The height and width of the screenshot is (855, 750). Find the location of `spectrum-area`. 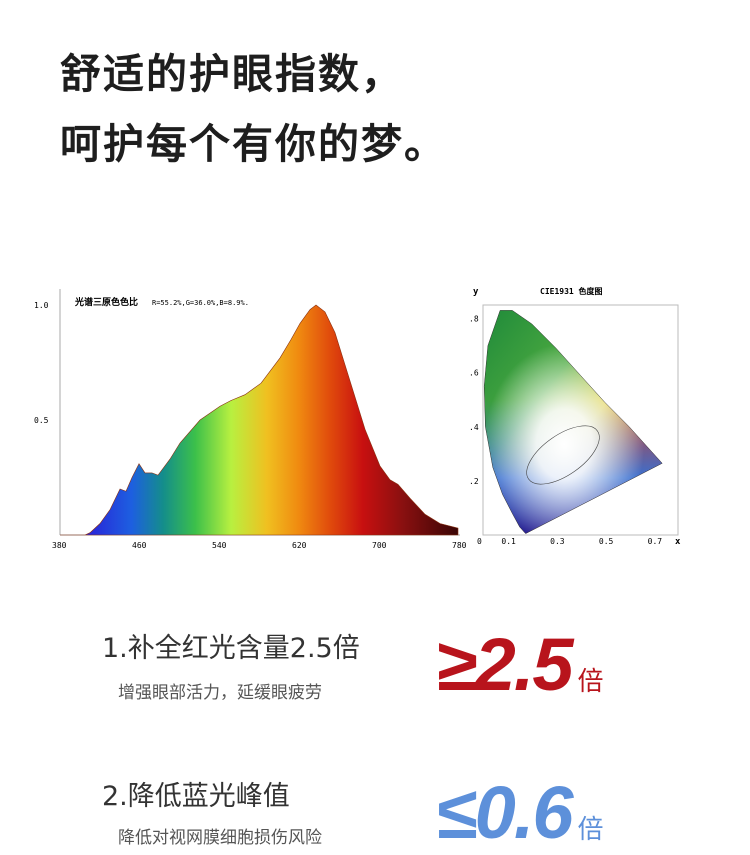

spectrum-area is located at coordinates (259, 420).